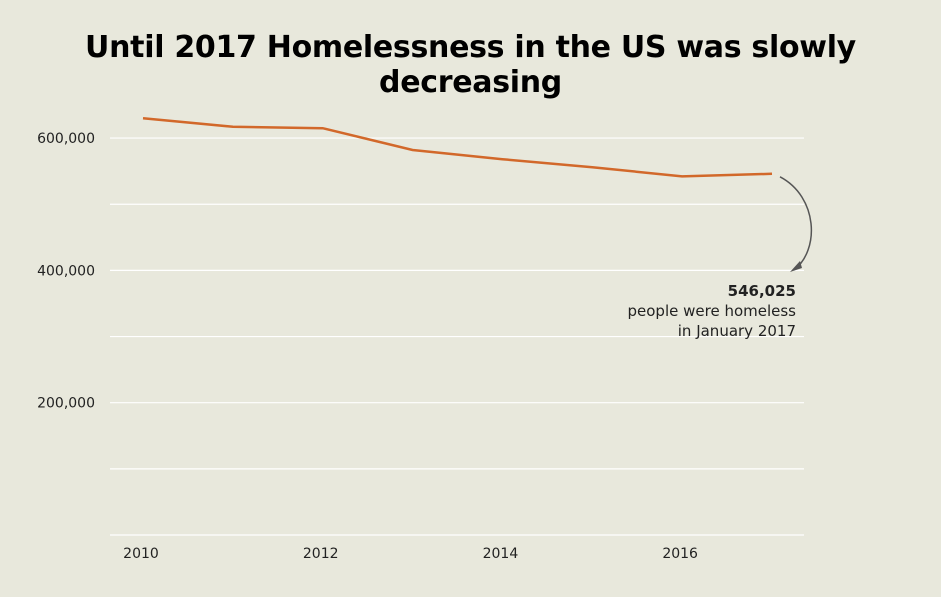 This screenshot has width=941, height=597. What do you see at coordinates (457, 147) in the screenshot?
I see `series-line` at bounding box center [457, 147].